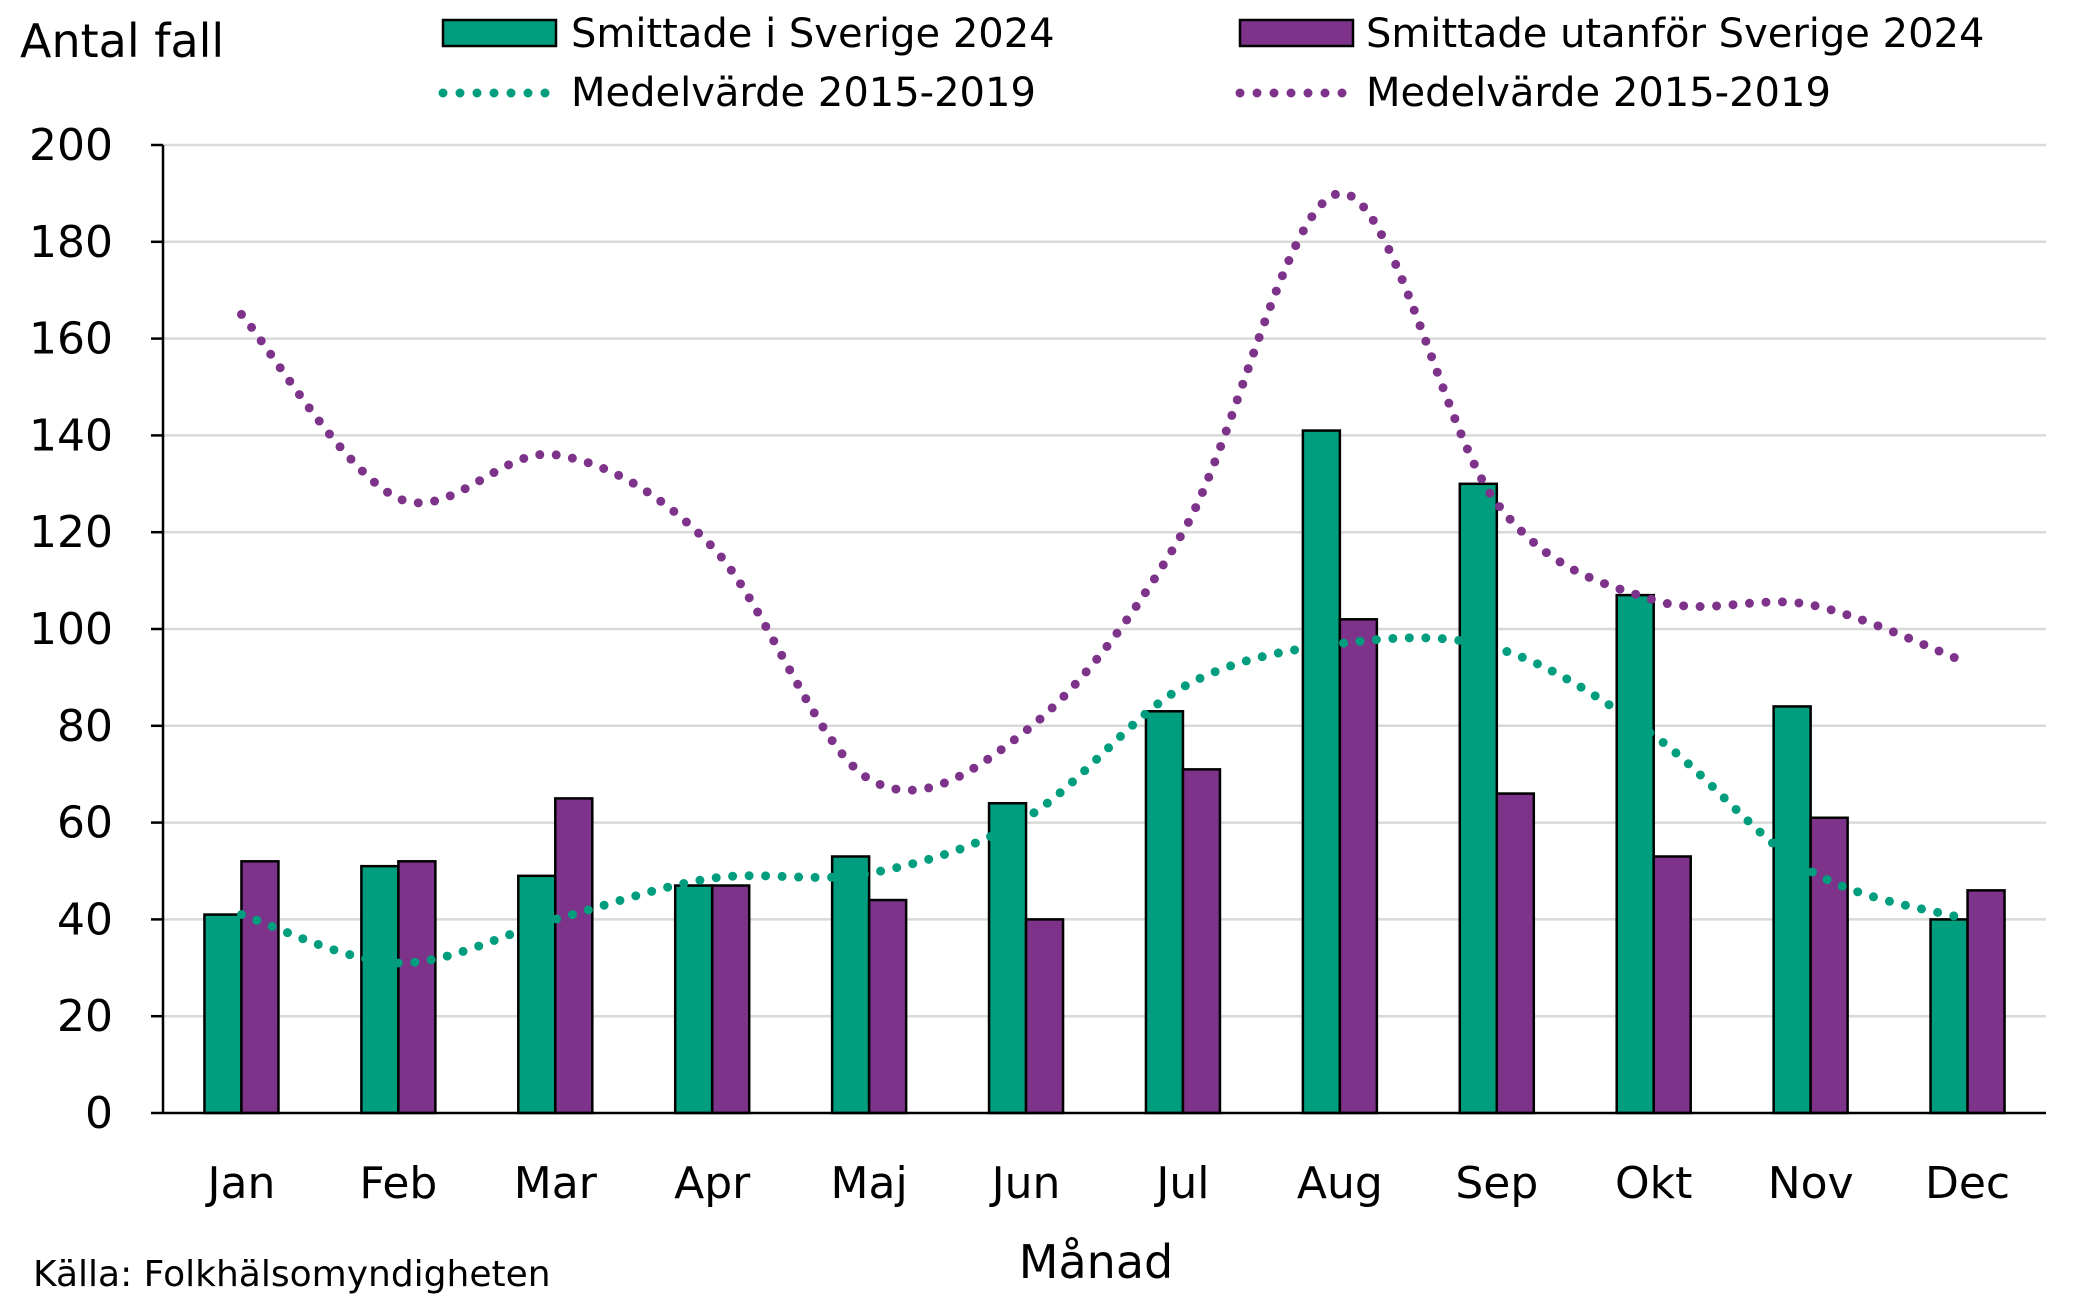  Describe the element at coordinates (869, 1183) in the screenshot. I see `x-tick-label-maj: Maj` at that location.